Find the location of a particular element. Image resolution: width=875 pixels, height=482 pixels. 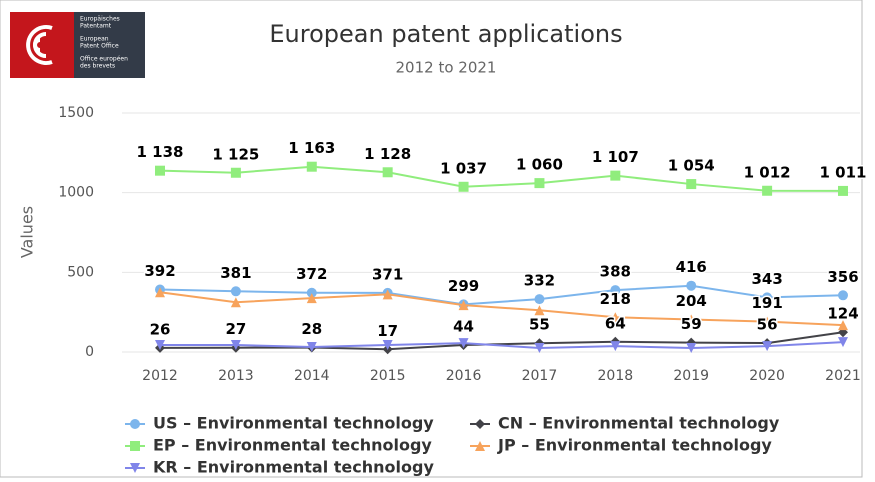

data-label: 218 is located at coordinates (615, 299).